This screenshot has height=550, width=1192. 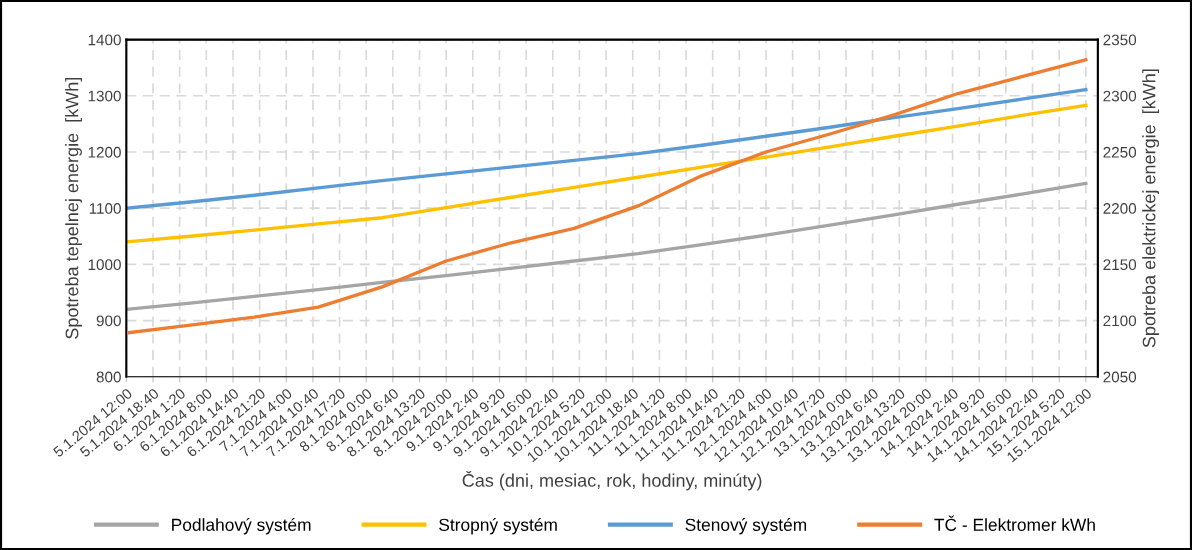 I want to click on y2-axis-title: Spotreba elektrickej energie [kWh], so click(x=1151, y=208).